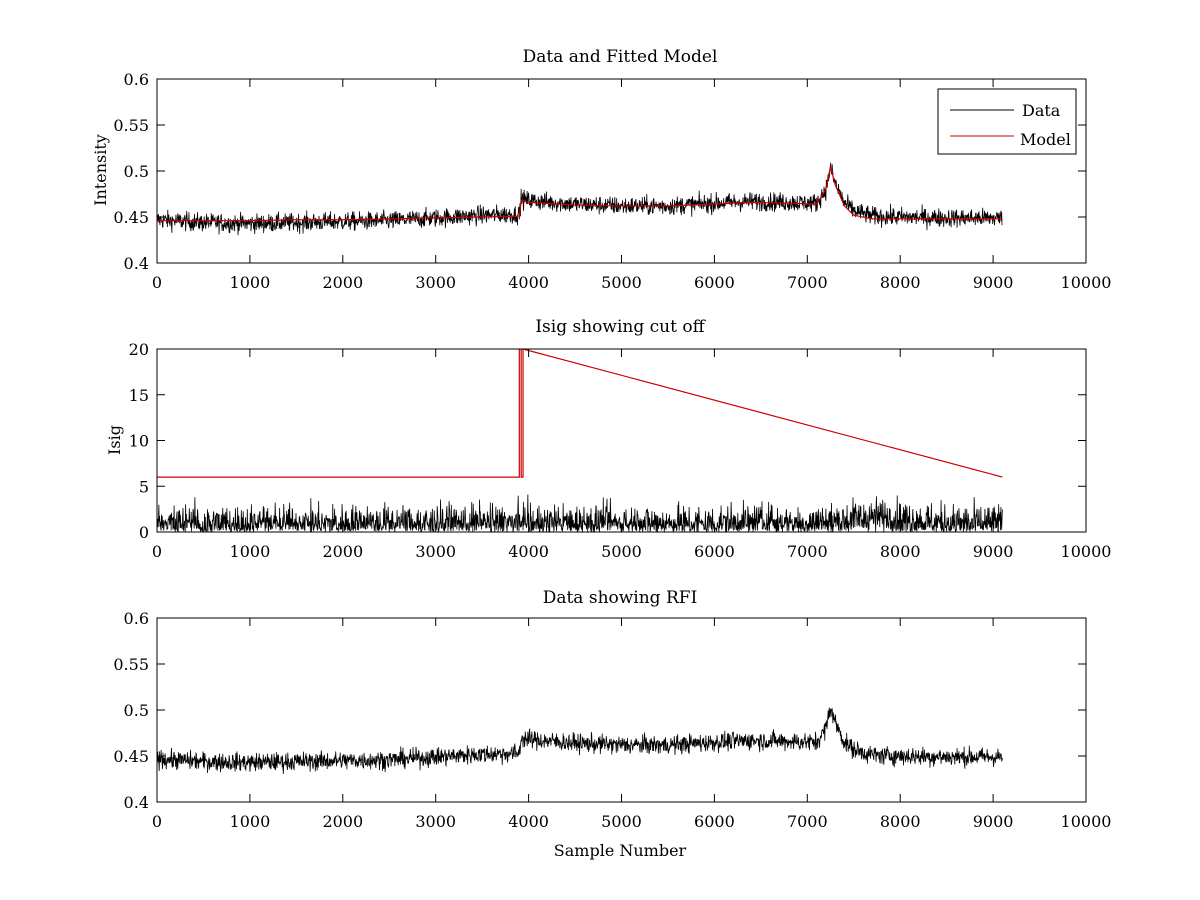 Image resolution: width=1200 pixels, height=900 pixels. What do you see at coordinates (1045, 139) in the screenshot?
I see `legend-label-model: Model` at bounding box center [1045, 139].